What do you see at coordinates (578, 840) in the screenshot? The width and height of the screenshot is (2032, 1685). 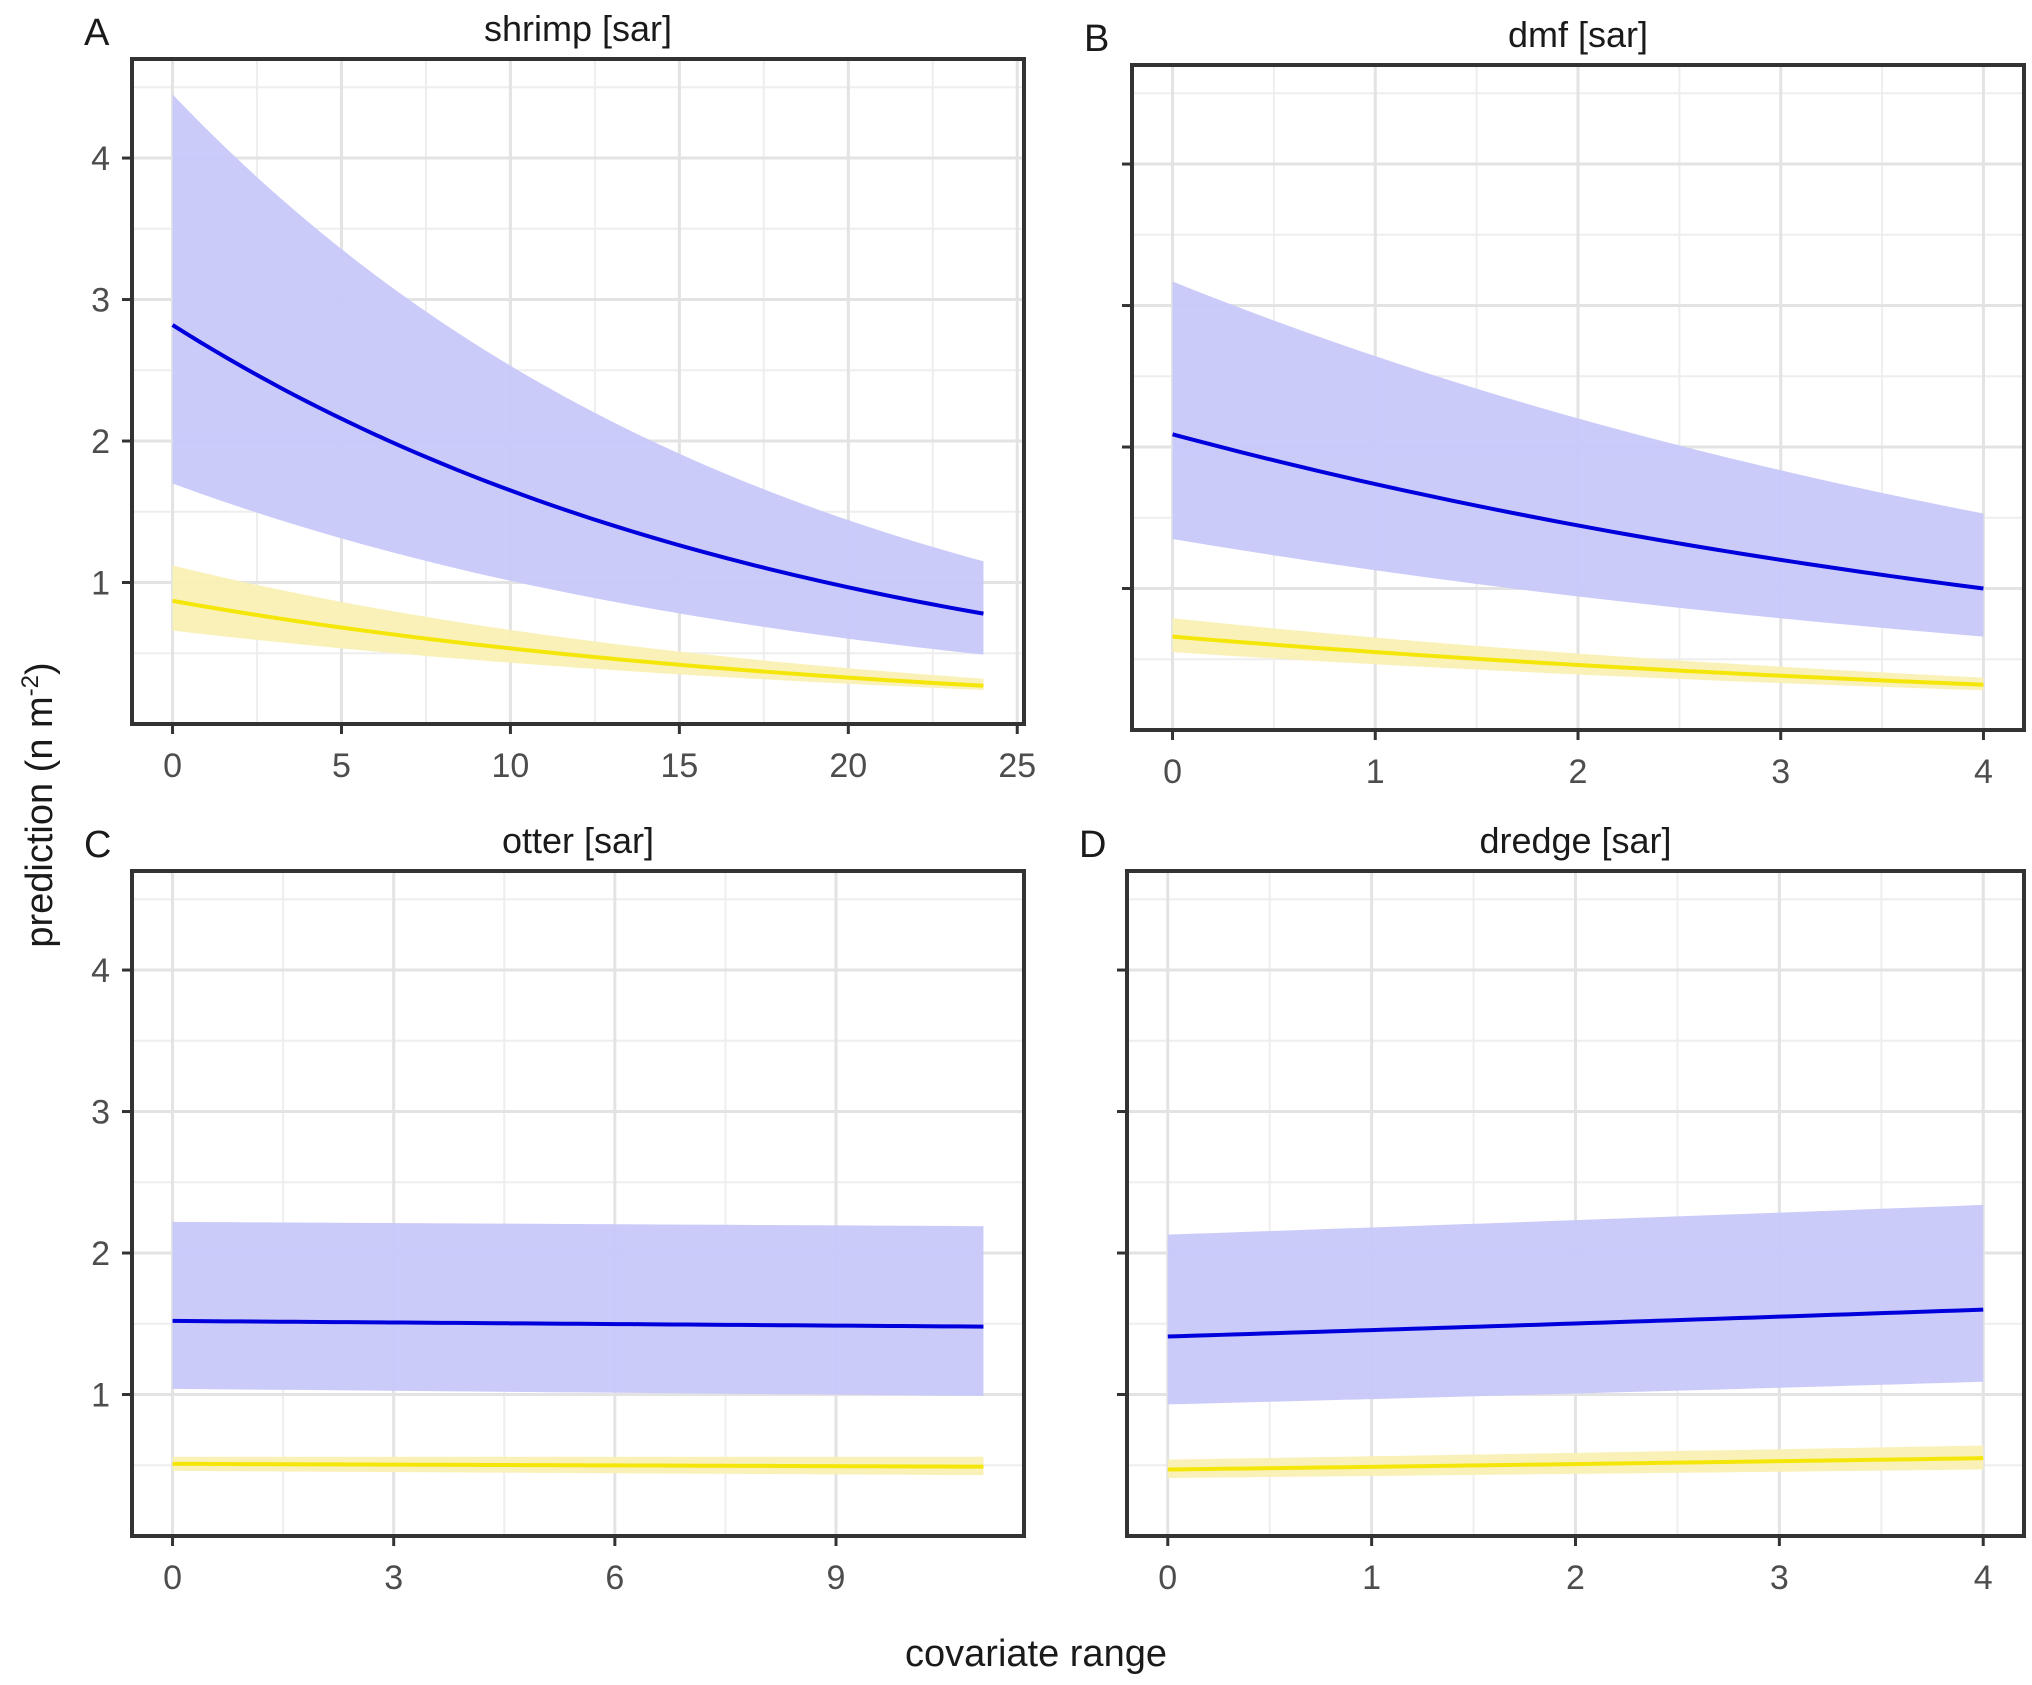 I see `panel-title: otter [sar]` at bounding box center [578, 840].